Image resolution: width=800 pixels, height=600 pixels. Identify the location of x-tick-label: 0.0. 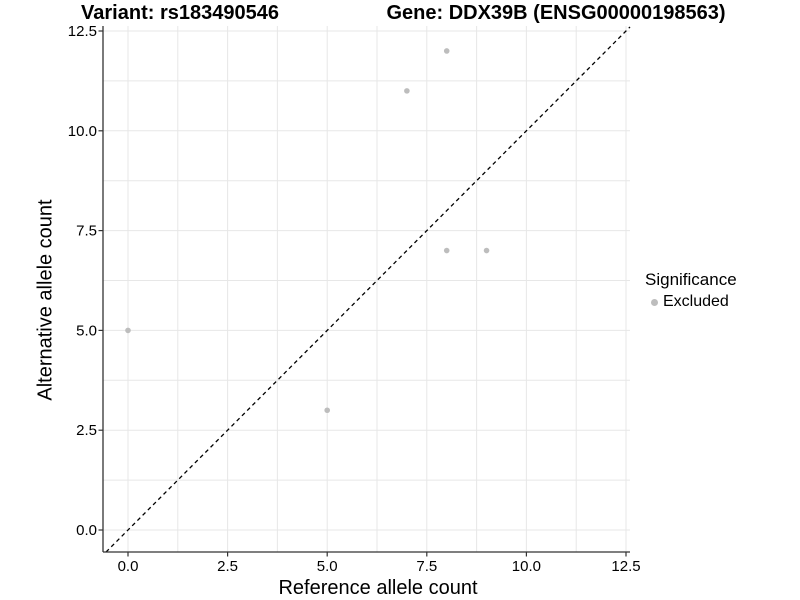
(128, 566).